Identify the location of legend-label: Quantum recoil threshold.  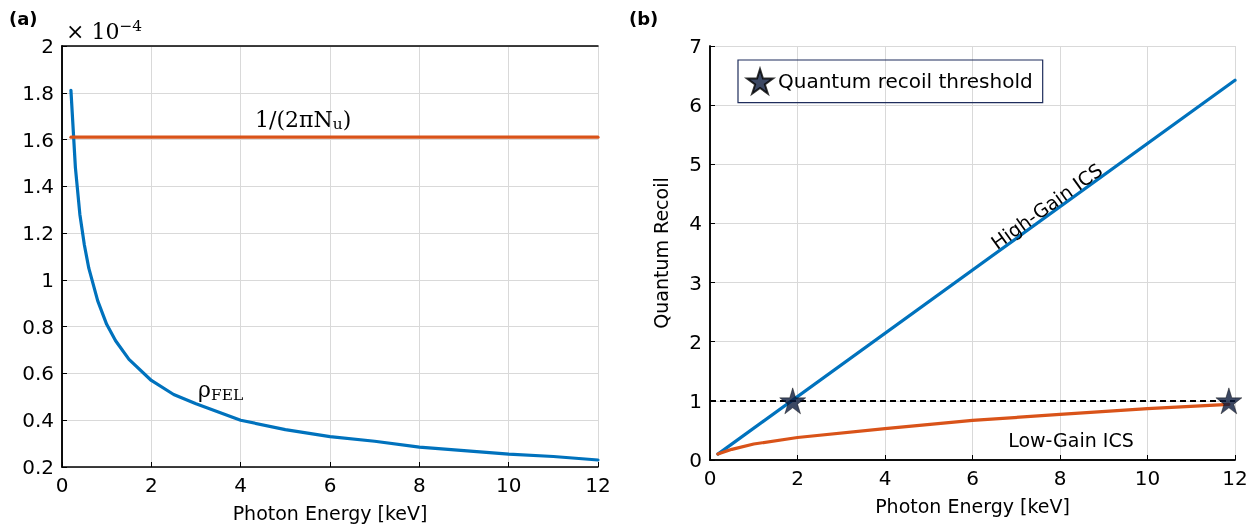
(905, 81).